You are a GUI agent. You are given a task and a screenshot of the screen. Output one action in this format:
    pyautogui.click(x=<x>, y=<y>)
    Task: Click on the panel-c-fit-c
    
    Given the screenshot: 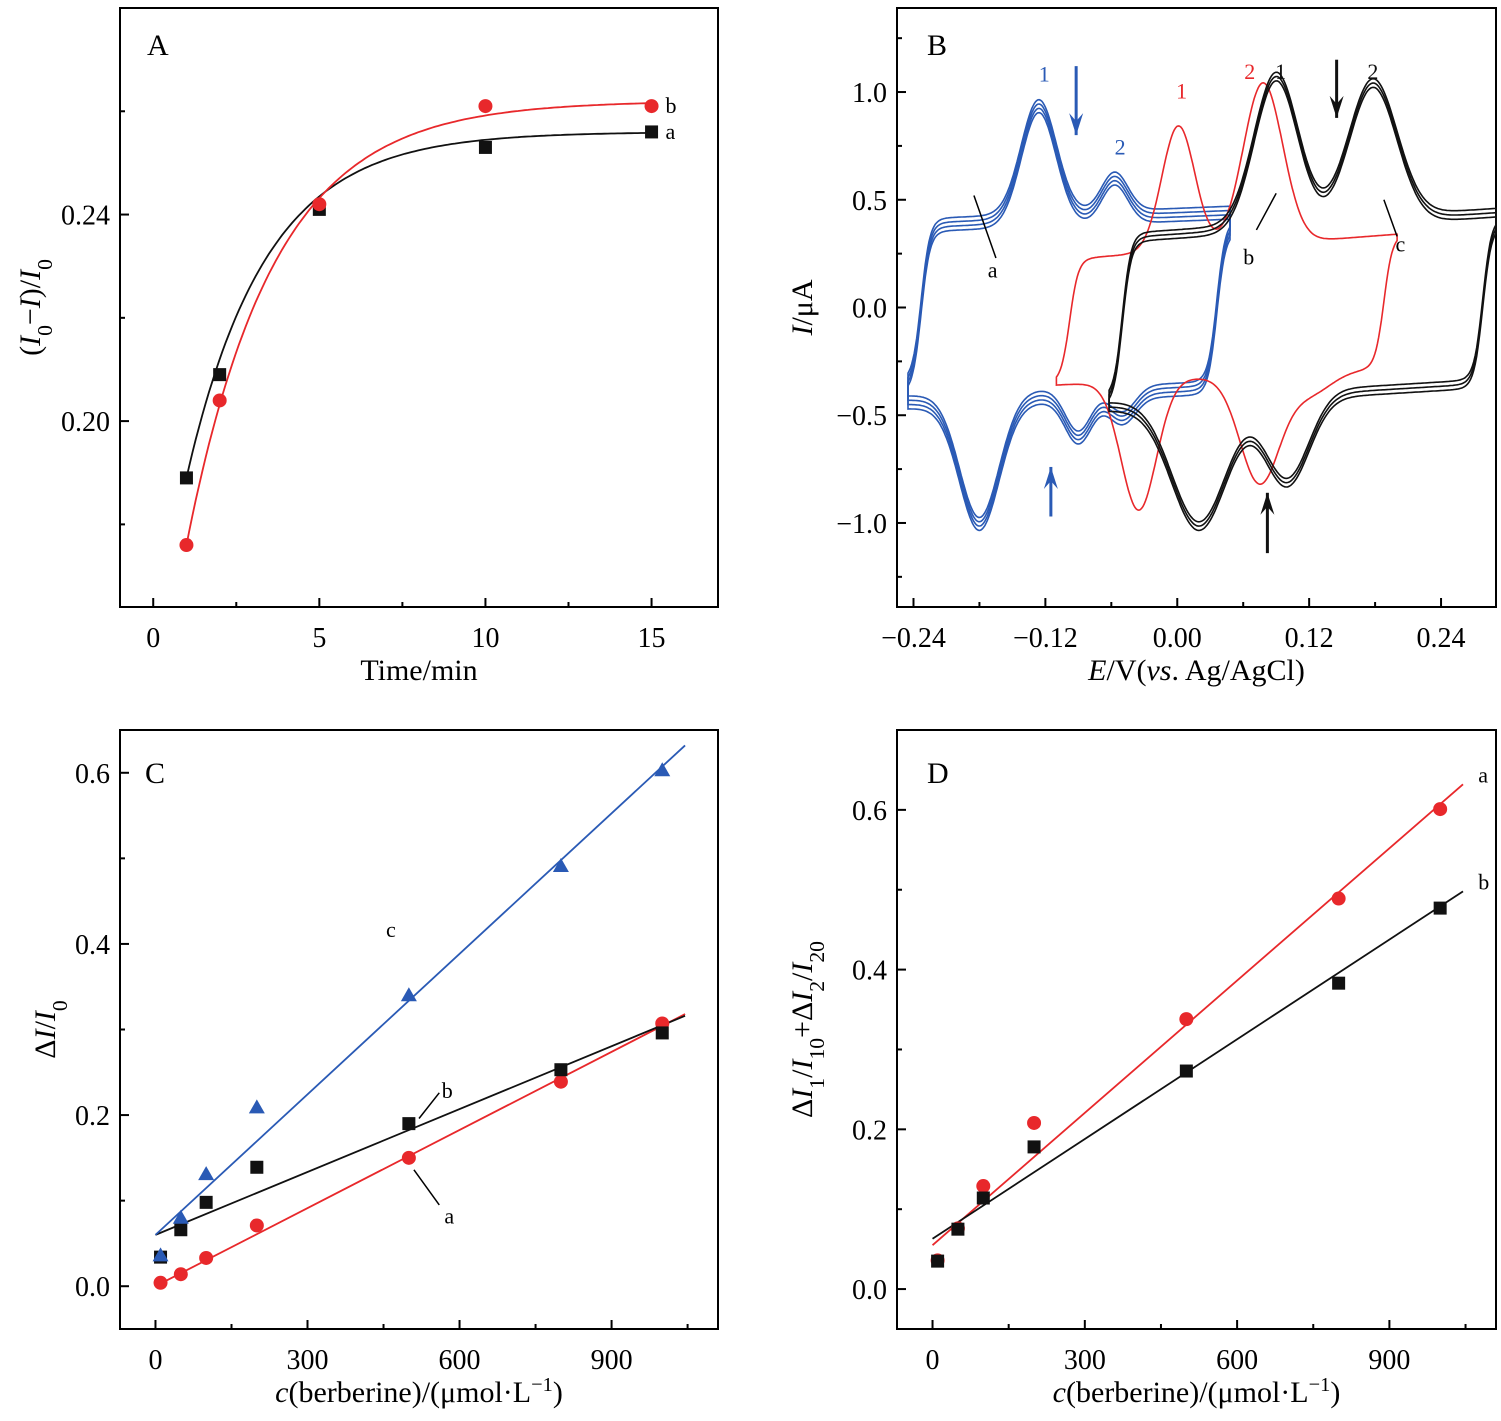 What is the action you would take?
    pyautogui.click(x=420, y=990)
    